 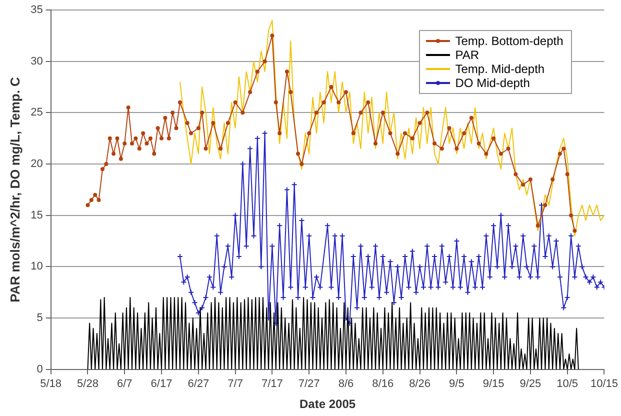 What do you see at coordinates (51, 384) in the screenshot?
I see `x-tick-label: 5/18` at bounding box center [51, 384].